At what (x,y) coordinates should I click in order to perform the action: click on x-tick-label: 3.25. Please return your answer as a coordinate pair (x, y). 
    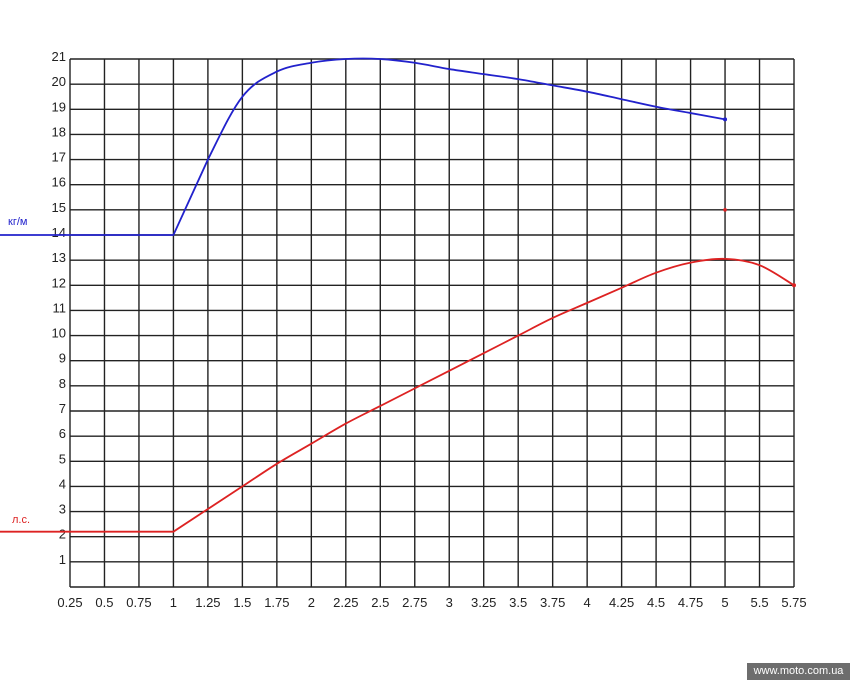
    Looking at the image, I should click on (483, 602).